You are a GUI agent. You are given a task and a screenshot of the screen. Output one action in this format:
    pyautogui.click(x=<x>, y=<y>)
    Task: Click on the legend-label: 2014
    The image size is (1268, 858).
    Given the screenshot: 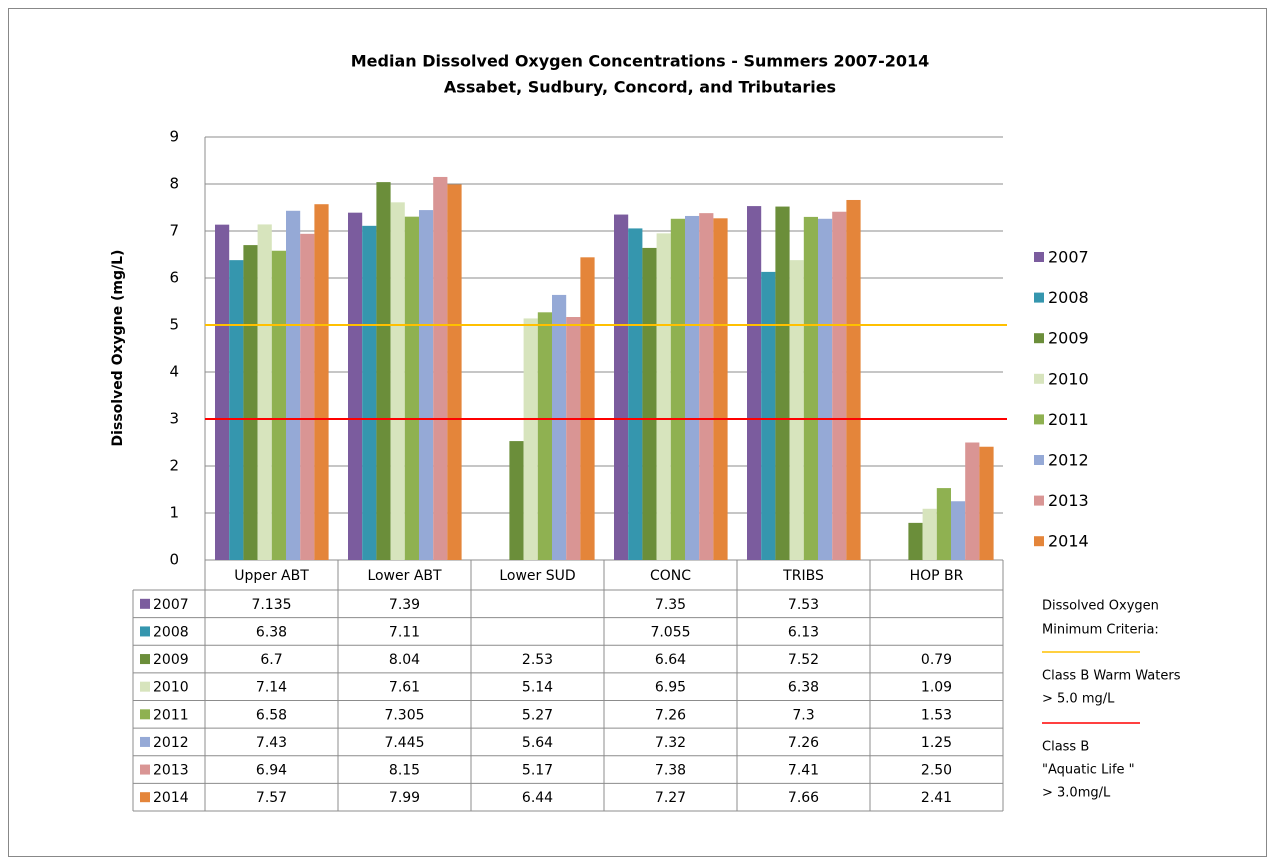 What is the action you would take?
    pyautogui.click(x=1068, y=541)
    